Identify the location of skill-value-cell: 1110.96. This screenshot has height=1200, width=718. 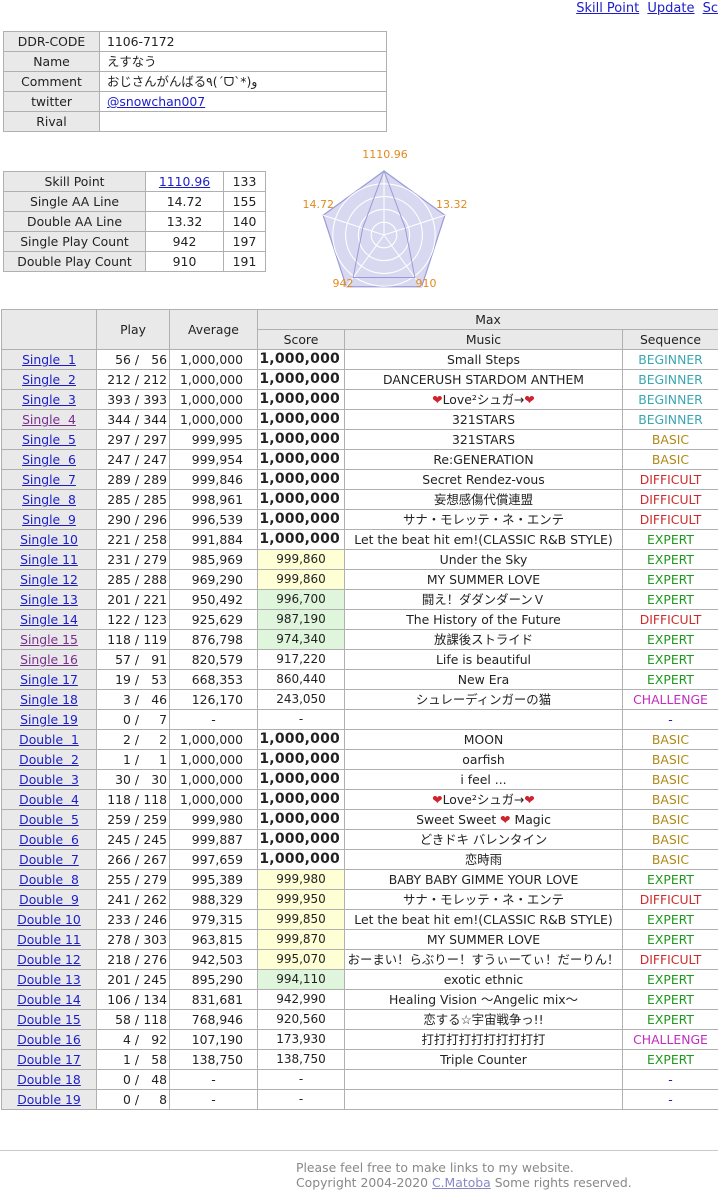
(184, 181).